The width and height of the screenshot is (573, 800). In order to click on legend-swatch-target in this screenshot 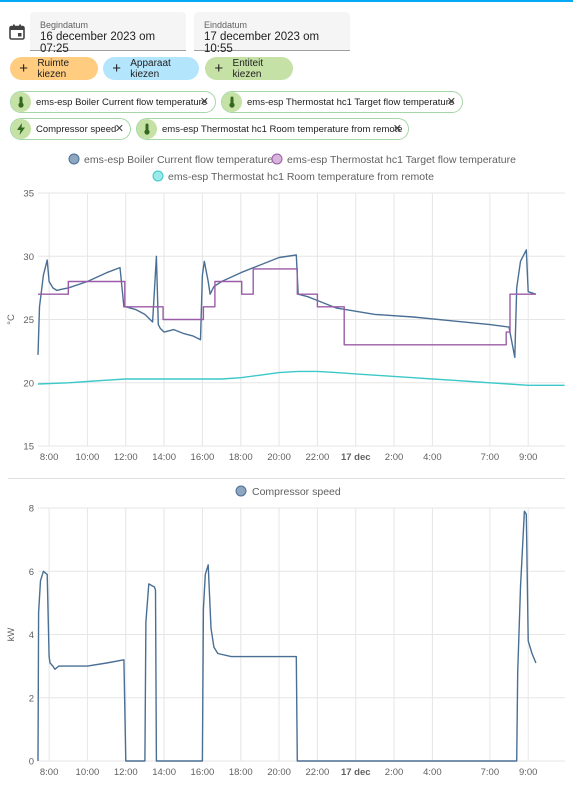, I will do `click(277, 159)`.